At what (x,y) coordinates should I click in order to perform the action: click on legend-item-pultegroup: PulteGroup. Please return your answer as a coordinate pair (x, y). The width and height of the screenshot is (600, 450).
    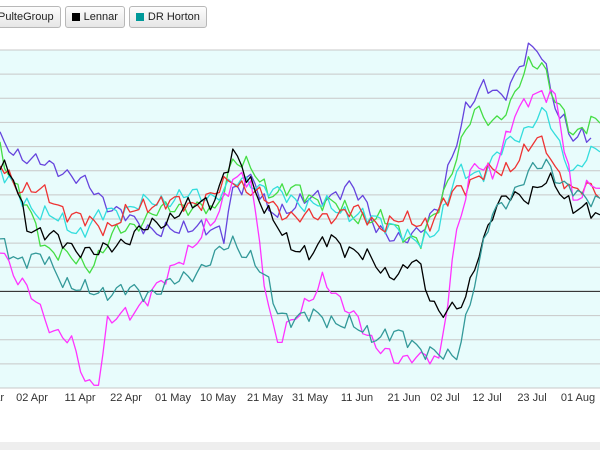
    Looking at the image, I should click on (30, 17).